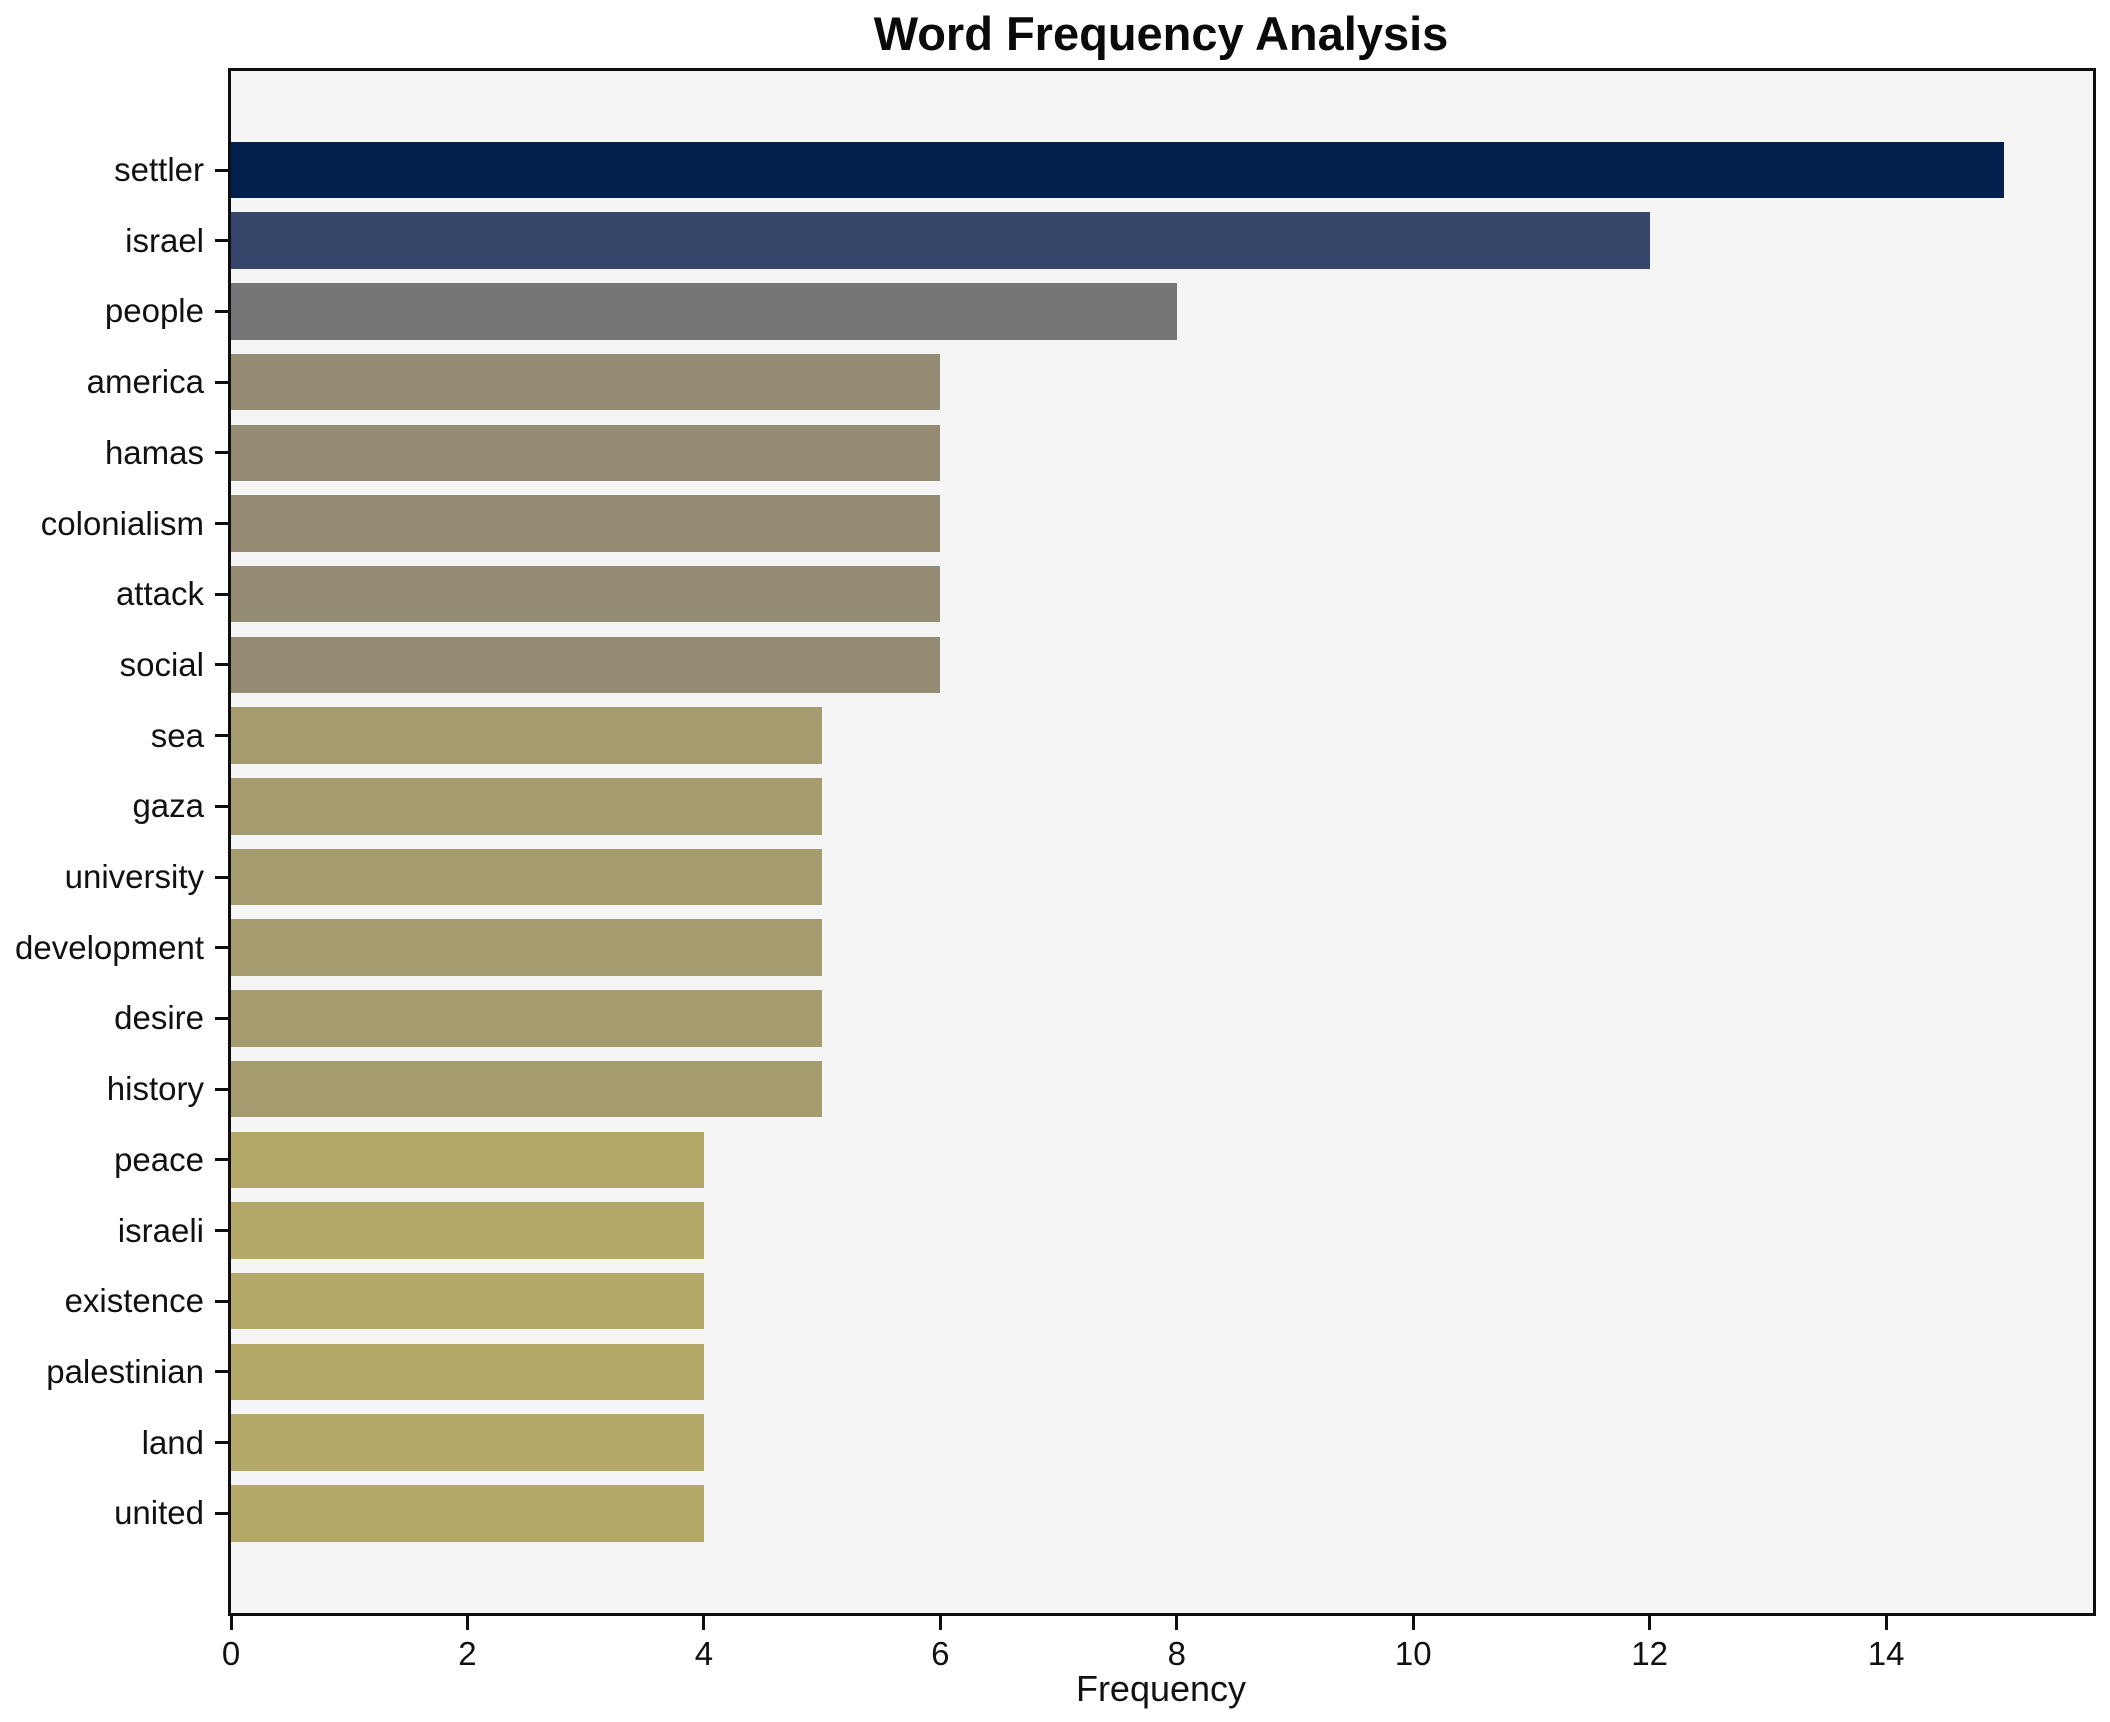 The width and height of the screenshot is (2110, 1722). What do you see at coordinates (134, 1301) in the screenshot?
I see `y-tick-label: existence` at bounding box center [134, 1301].